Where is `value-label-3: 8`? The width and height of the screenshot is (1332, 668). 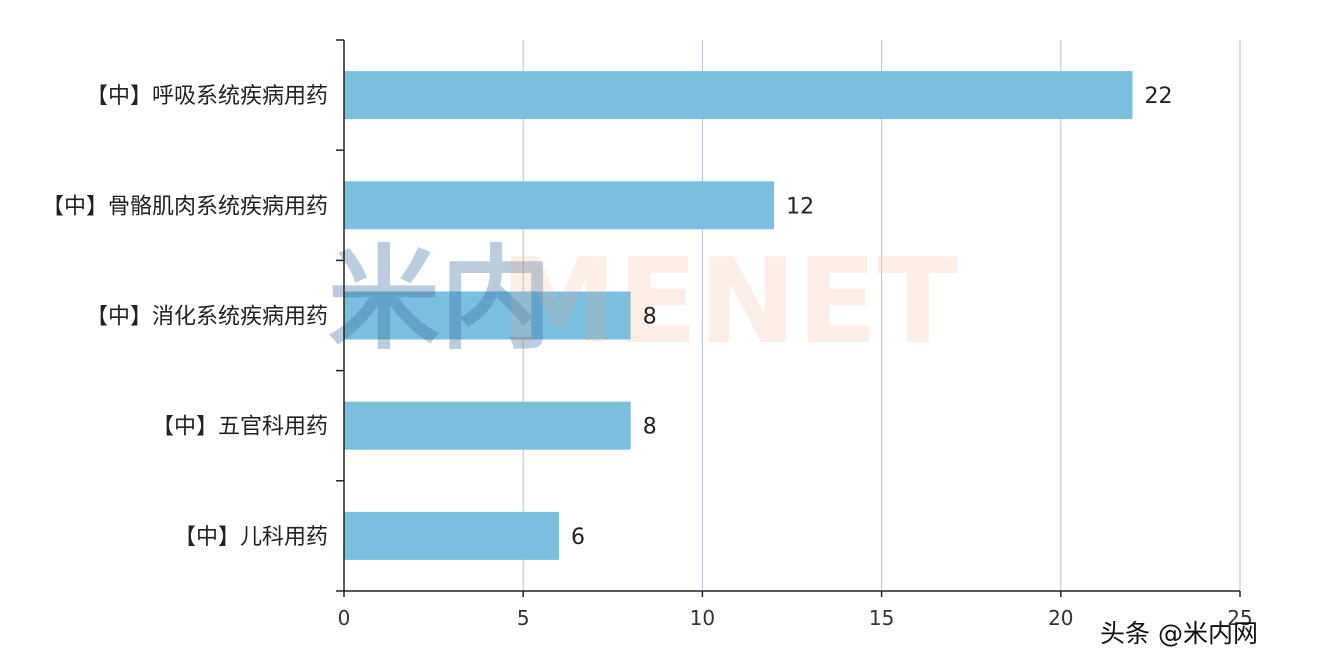 value-label-3: 8 is located at coordinates (650, 427).